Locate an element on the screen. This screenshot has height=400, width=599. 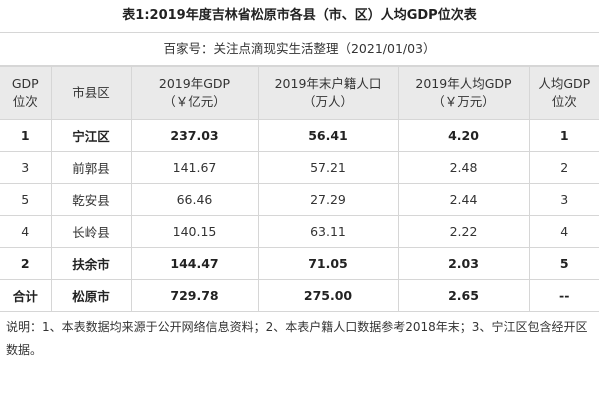
column-header-gdp: 2019年GDP （￥亿元） is located at coordinates (194, 93).